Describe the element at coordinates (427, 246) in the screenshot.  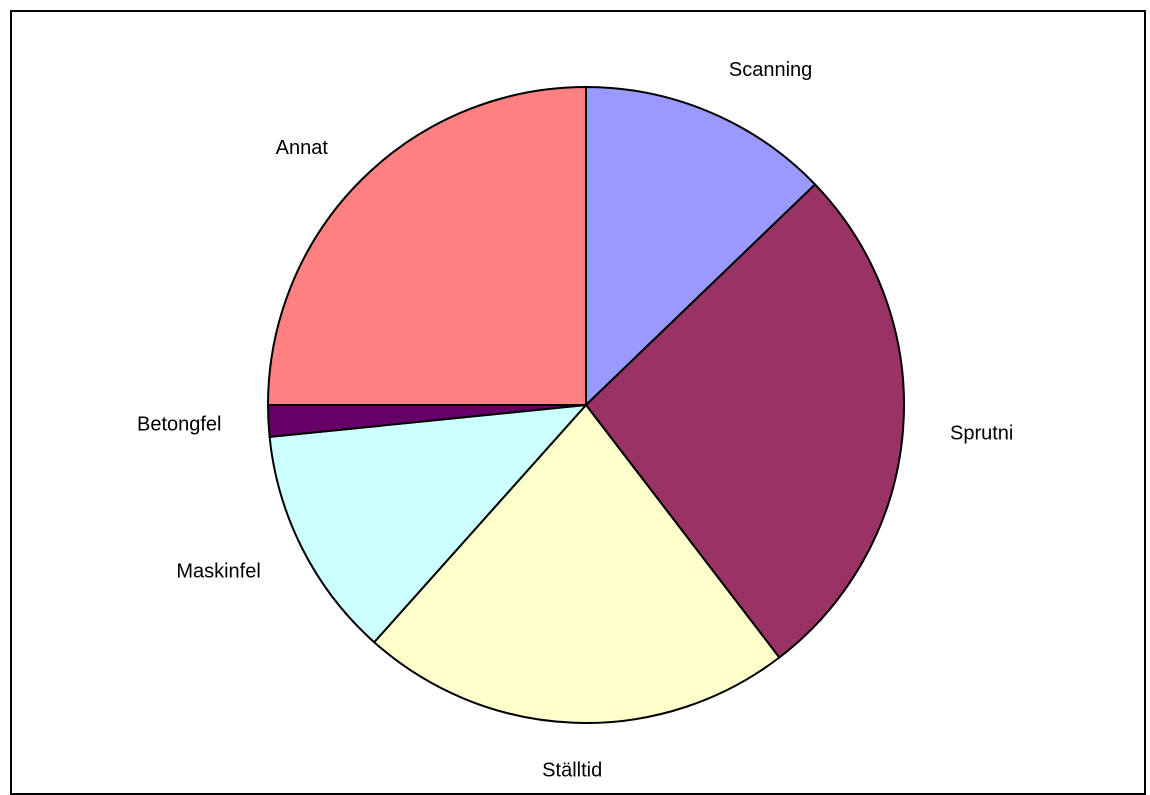
I see `pie-slice-annat` at that location.